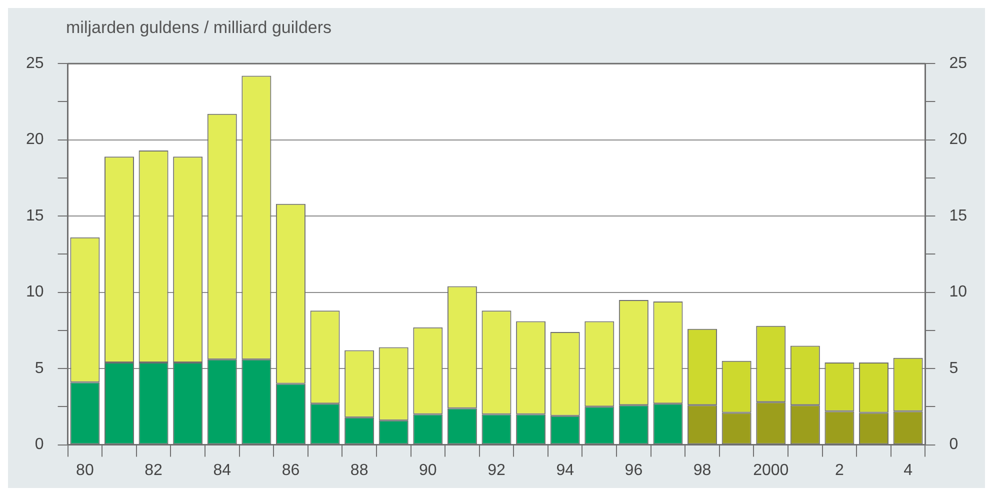  What do you see at coordinates (958, 139) in the screenshot?
I see `y2-tick-label: 20` at bounding box center [958, 139].